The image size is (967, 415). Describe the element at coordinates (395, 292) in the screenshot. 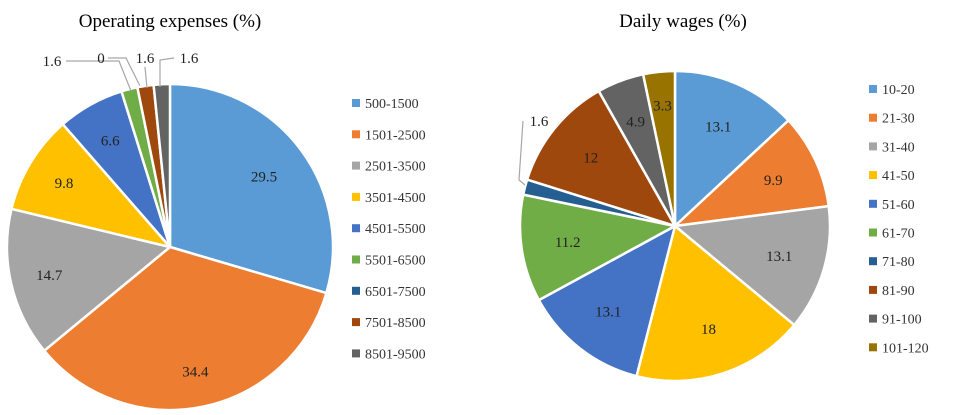

I see `legend-label: 6501-7500` at that location.